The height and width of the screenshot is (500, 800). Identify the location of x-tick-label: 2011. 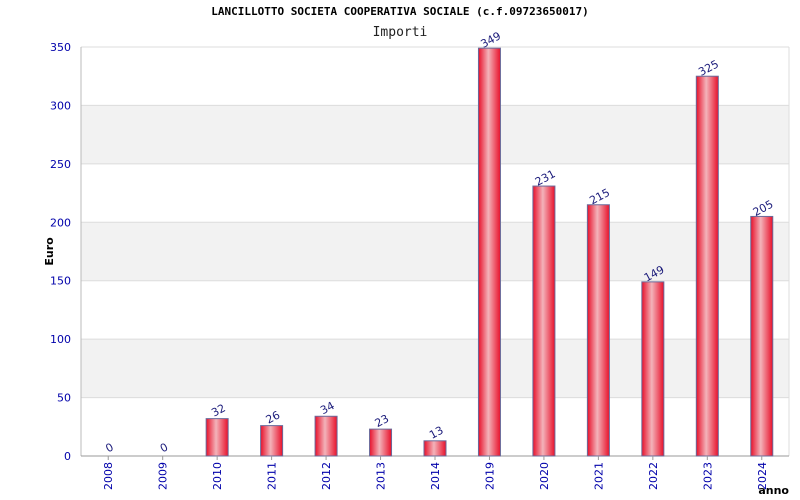
(272, 476).